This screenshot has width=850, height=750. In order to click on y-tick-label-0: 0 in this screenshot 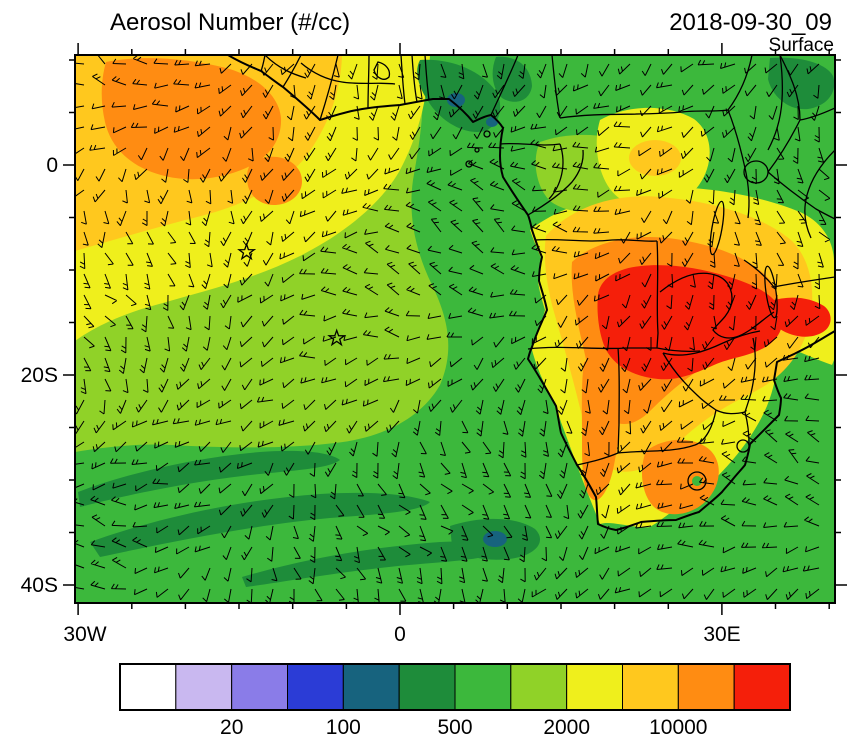, I will do `click(52, 165)`.